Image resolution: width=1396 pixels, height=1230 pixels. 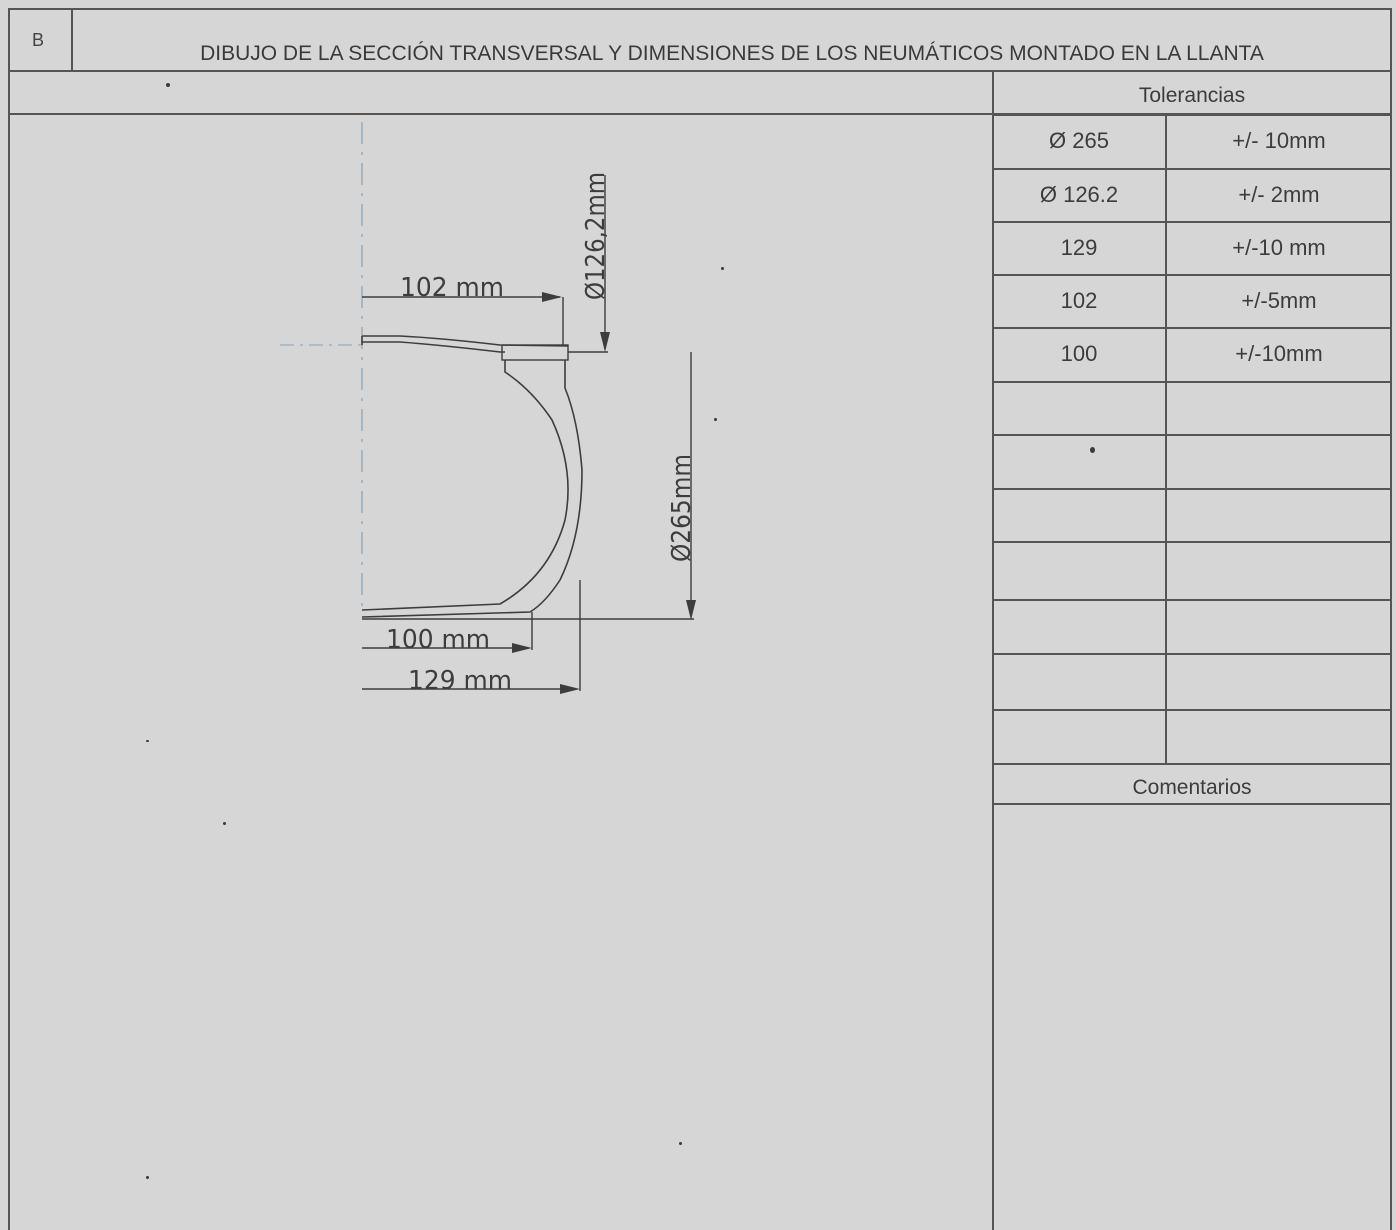 I want to click on dim-265-arrow, so click(x=691, y=610).